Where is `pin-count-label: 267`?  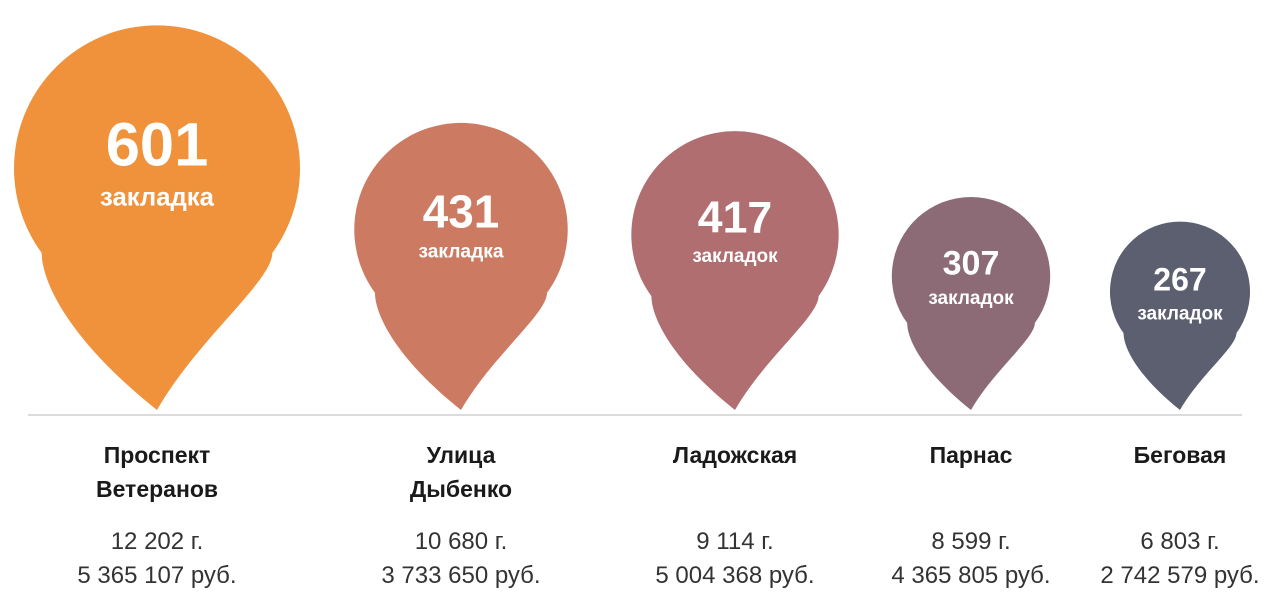
pin-count-label: 267 is located at coordinates (1179, 279).